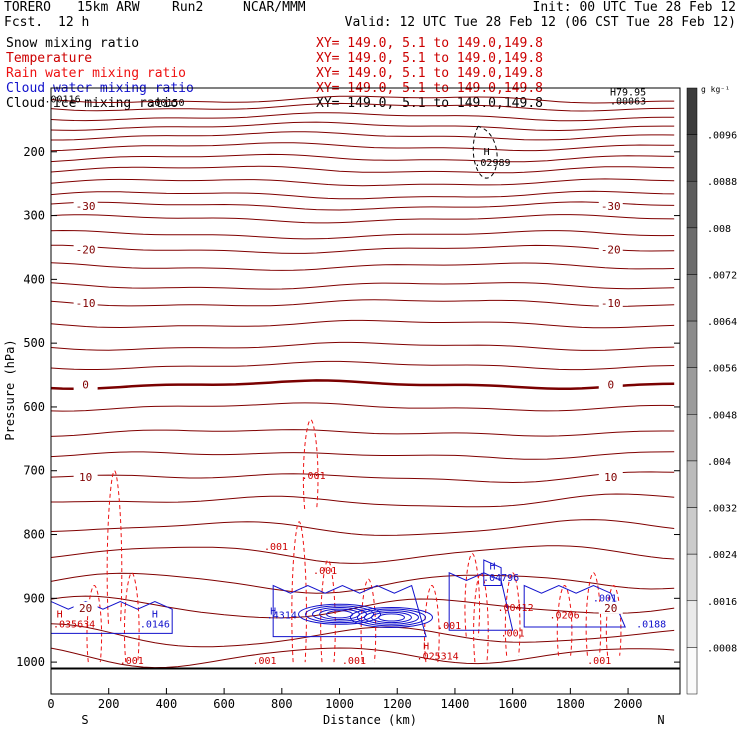 Image resolution: width=740 pixels, height=740 pixels. I want to click on model-name: TORERO, so click(27, 7).